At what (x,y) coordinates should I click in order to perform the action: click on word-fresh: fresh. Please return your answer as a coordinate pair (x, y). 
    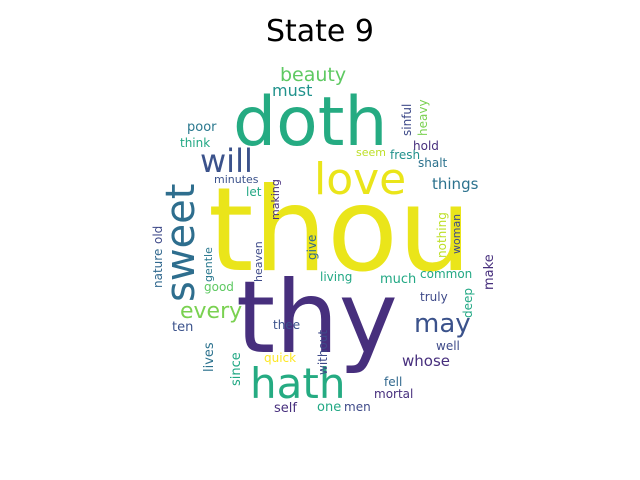
    Looking at the image, I should click on (405, 155).